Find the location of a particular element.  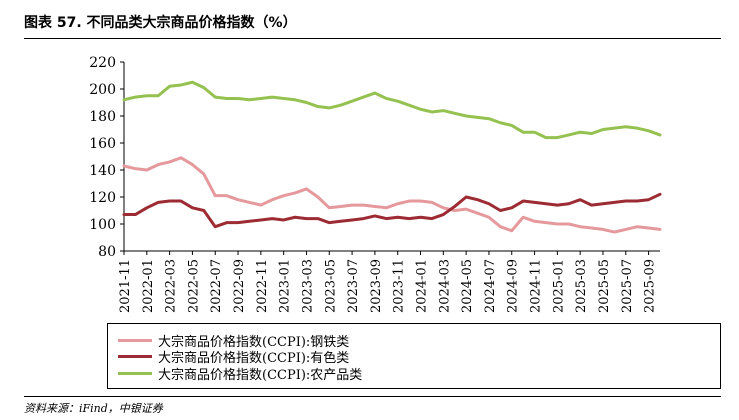

y-tick-label: 120 is located at coordinates (102, 198).